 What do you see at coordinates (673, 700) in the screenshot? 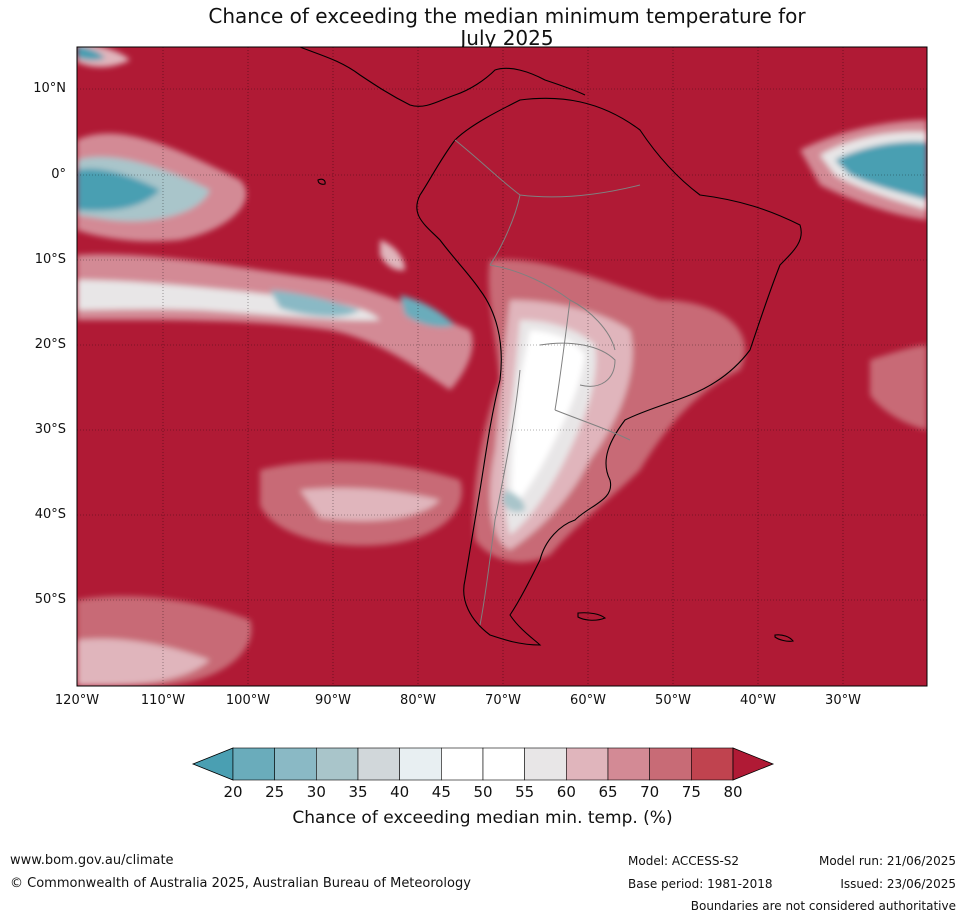
I see `lon-label: 50°W` at bounding box center [673, 700].